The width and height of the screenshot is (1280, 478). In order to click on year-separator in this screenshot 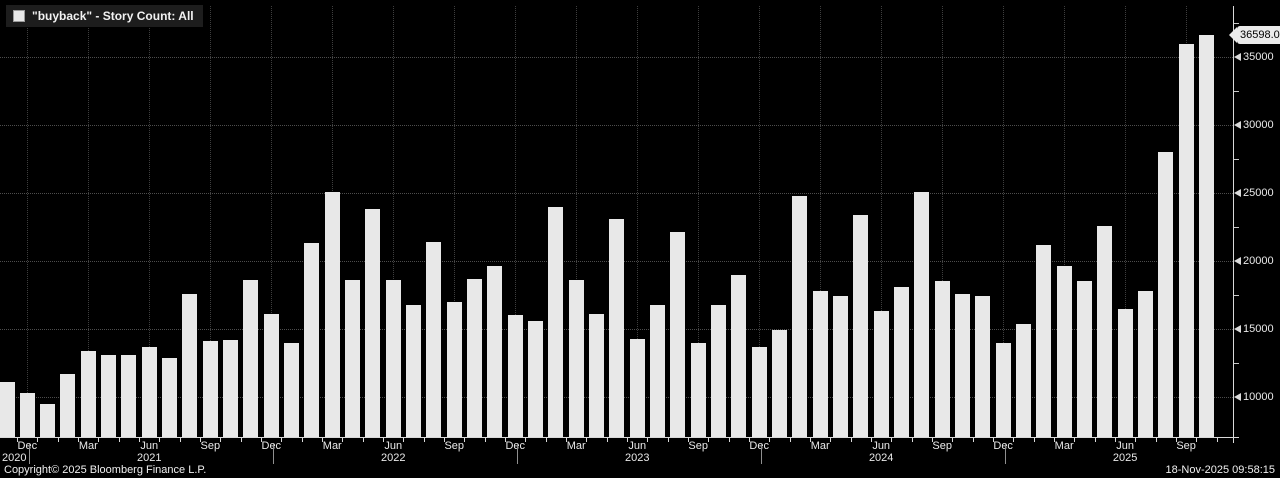, I will do `click(518, 454)`.